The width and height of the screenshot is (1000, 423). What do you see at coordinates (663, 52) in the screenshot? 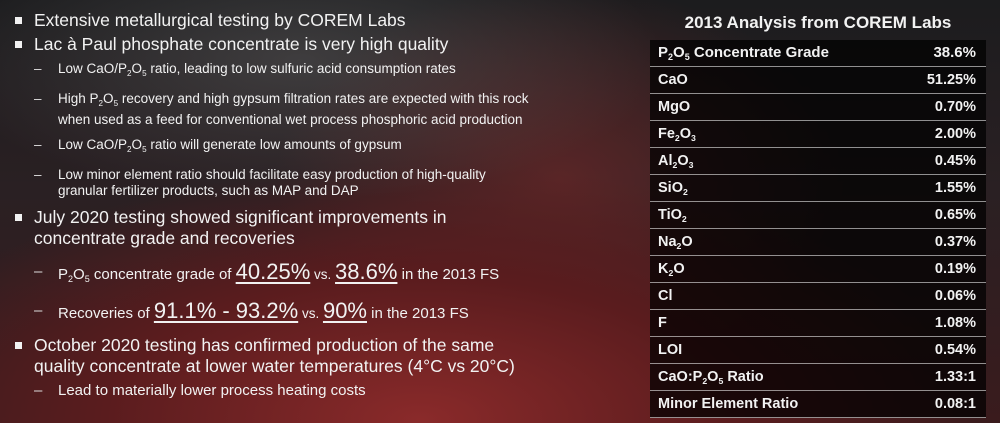
I see `label-text: P` at bounding box center [663, 52].